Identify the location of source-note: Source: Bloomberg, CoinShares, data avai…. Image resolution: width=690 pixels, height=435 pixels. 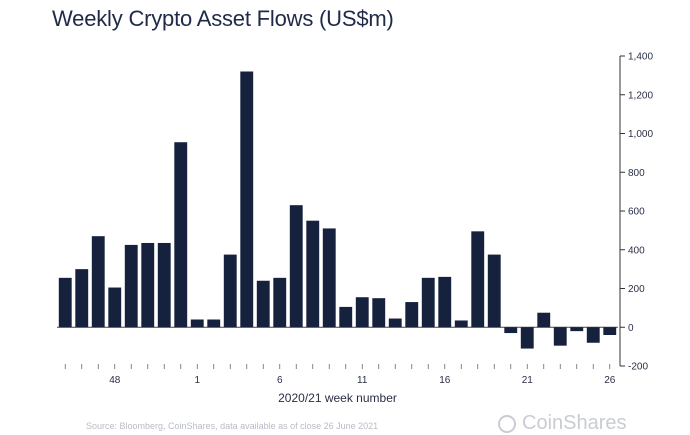
(232, 426).